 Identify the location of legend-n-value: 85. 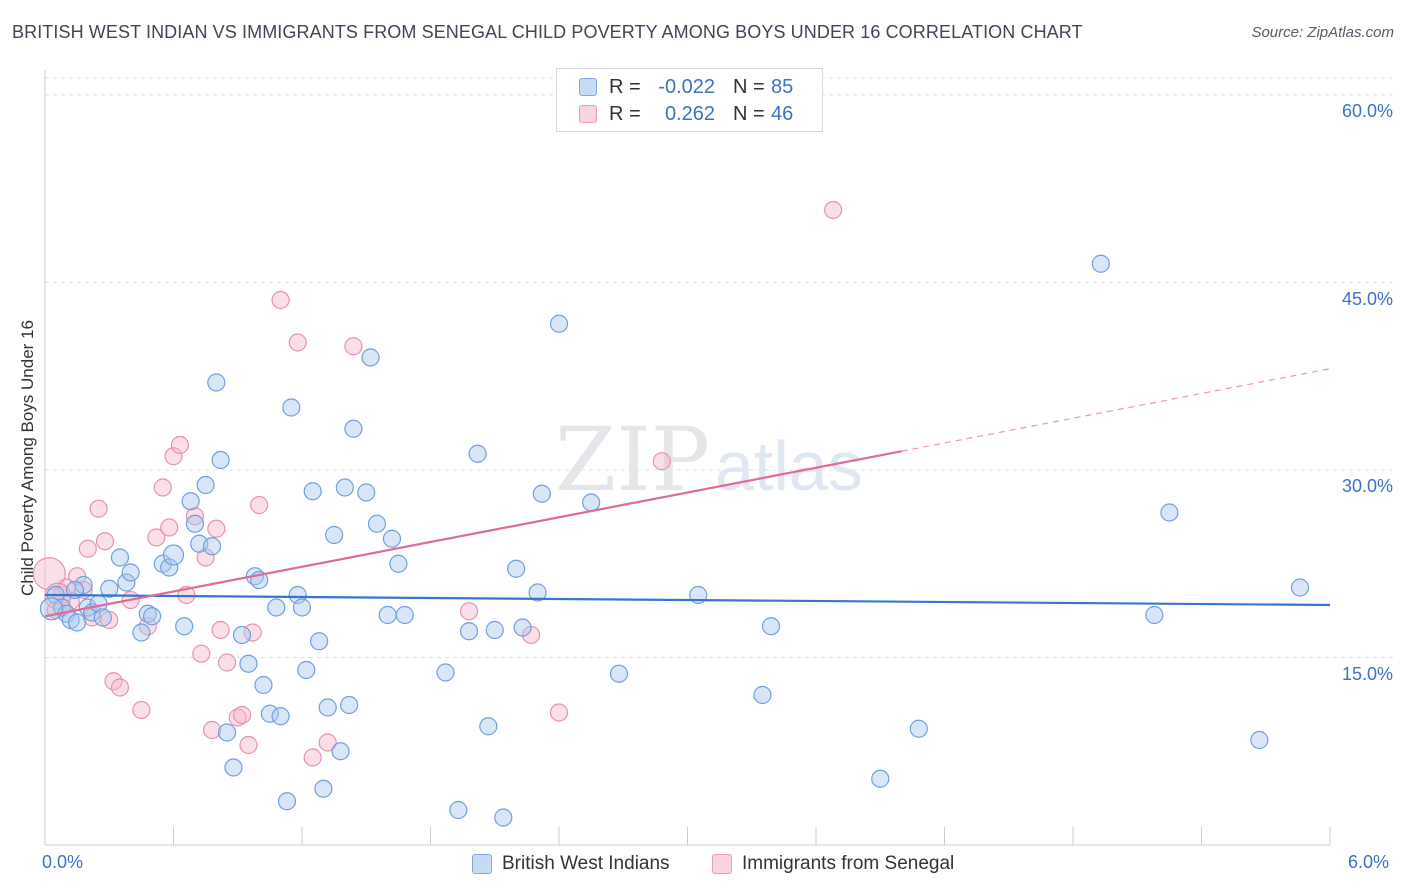
(782, 86).